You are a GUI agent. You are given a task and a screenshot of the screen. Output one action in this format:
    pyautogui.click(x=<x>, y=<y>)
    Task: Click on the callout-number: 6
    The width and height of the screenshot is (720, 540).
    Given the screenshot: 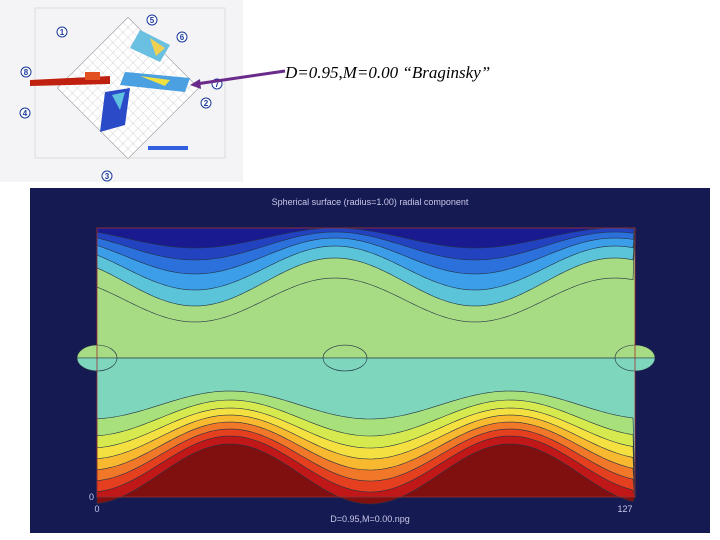 What is the action you would take?
    pyautogui.click(x=182, y=37)
    